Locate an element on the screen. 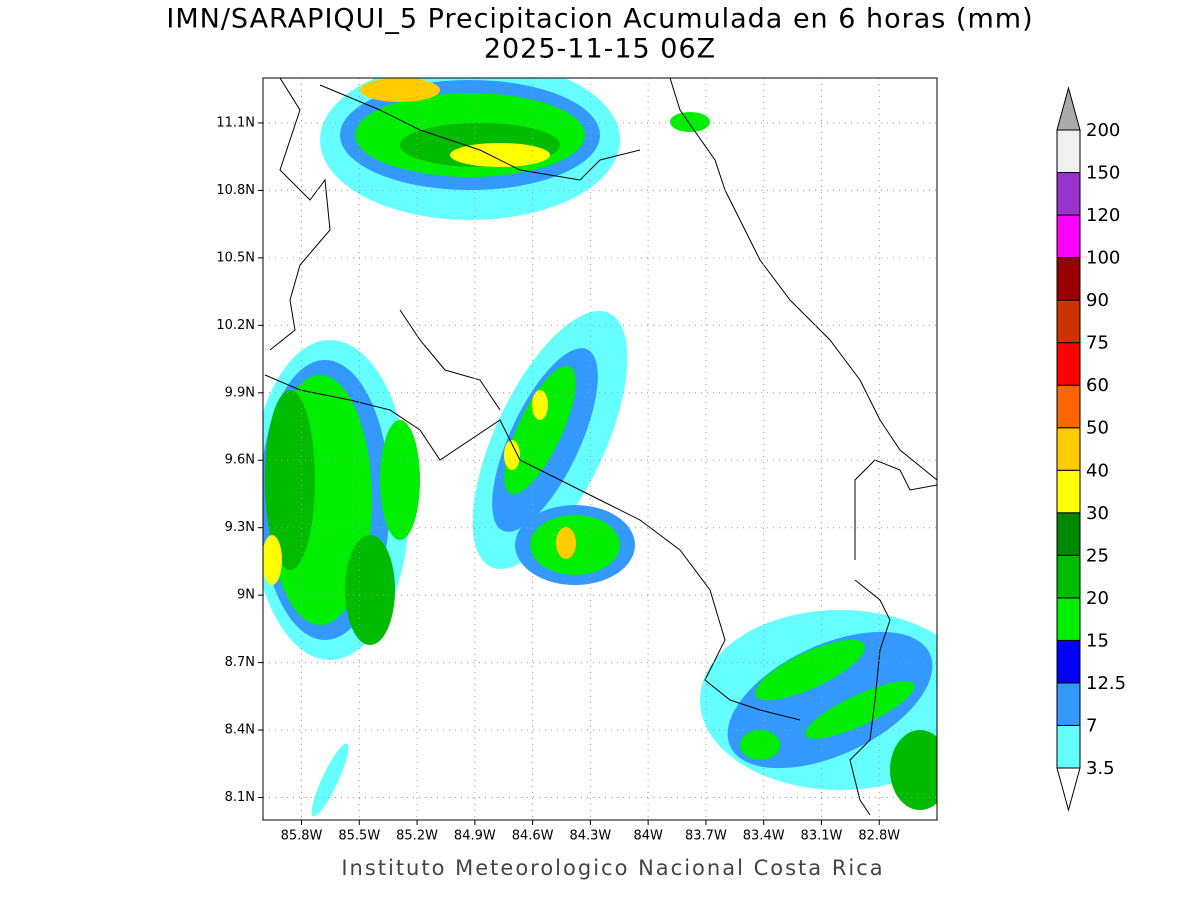 This screenshot has width=1200, height=904. lat-label: 9N is located at coordinates (246, 595).